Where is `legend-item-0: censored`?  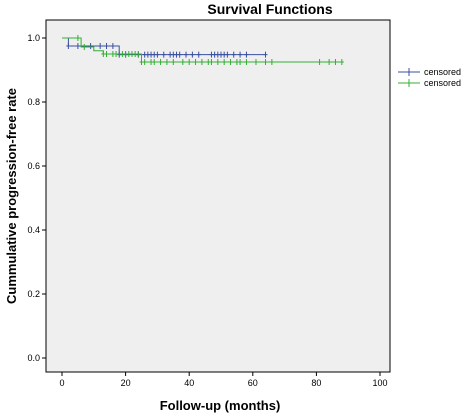 legend-item-0: censored is located at coordinates (429, 72).